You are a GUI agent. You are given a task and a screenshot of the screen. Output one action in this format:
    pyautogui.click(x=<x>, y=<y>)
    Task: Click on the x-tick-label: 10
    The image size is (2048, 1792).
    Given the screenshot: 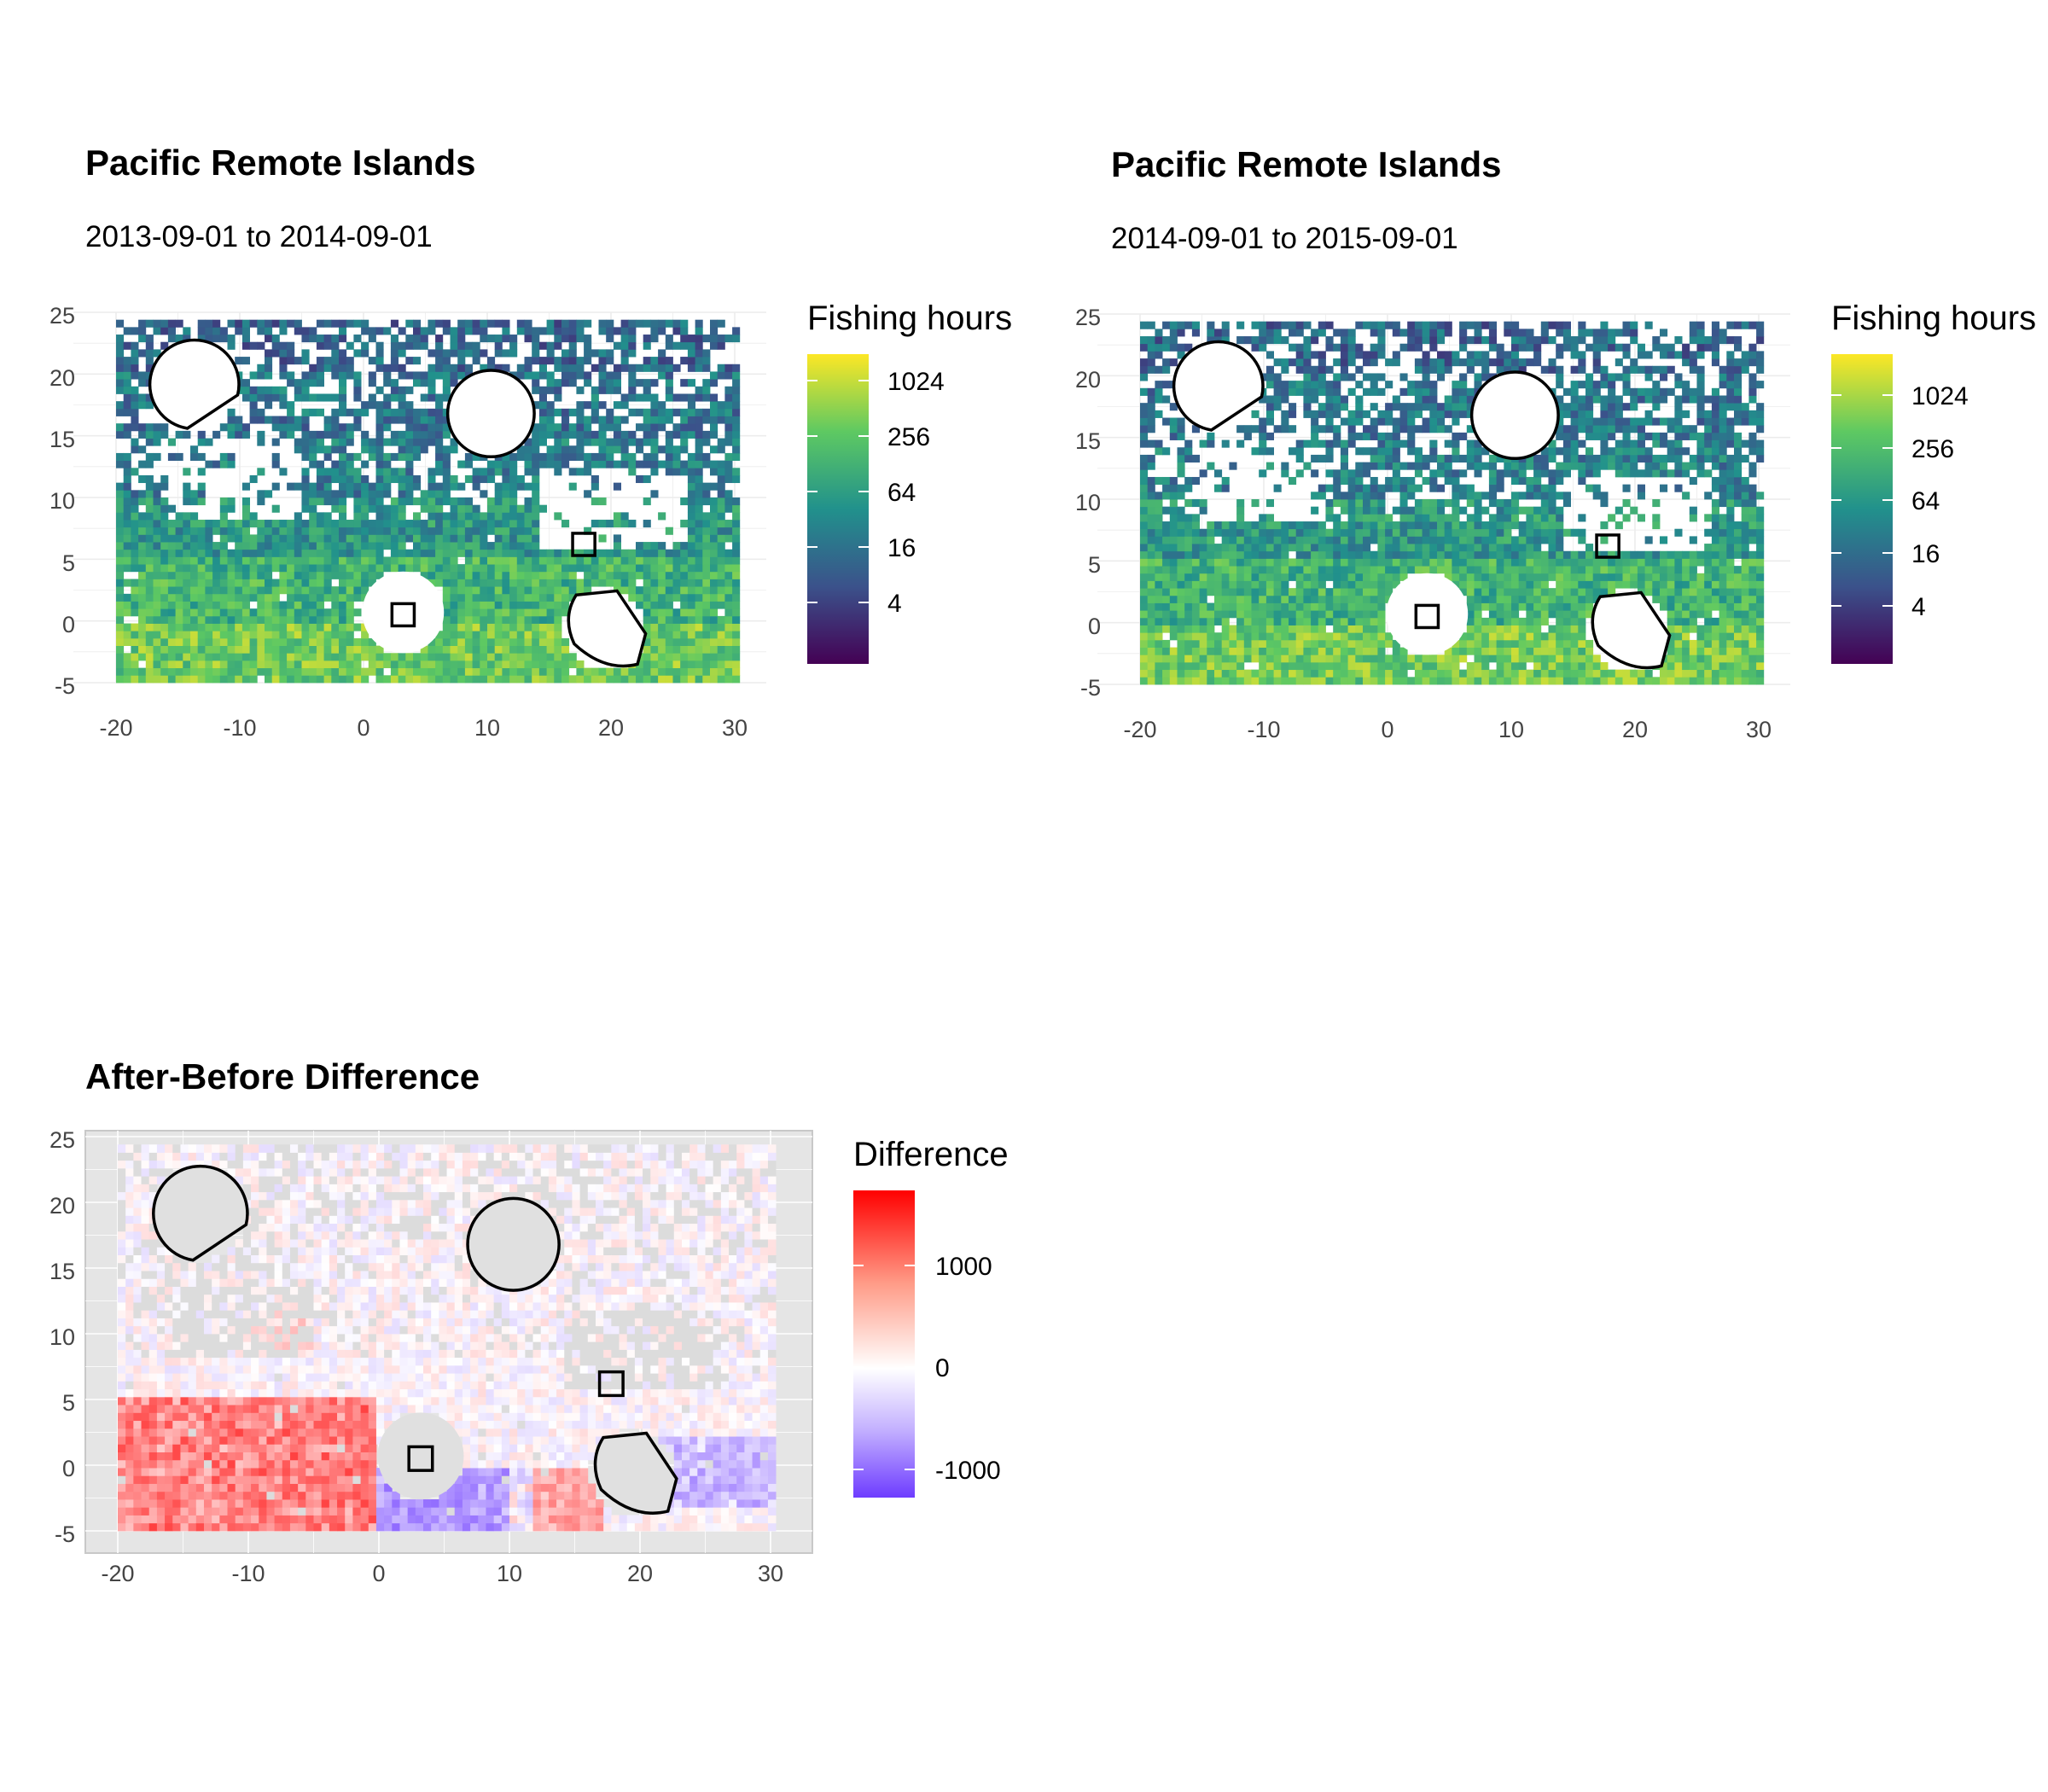 What is the action you would take?
    pyautogui.click(x=487, y=728)
    